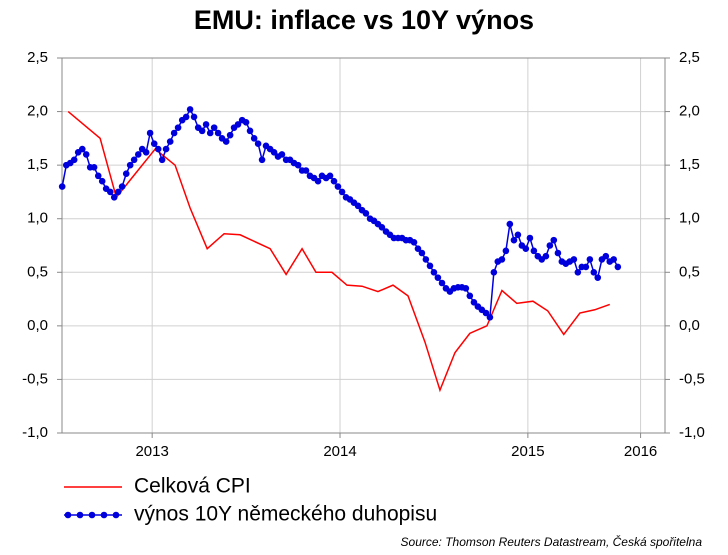  What do you see at coordinates (527, 451) in the screenshot?
I see `x-tick-label: 2015` at bounding box center [527, 451].